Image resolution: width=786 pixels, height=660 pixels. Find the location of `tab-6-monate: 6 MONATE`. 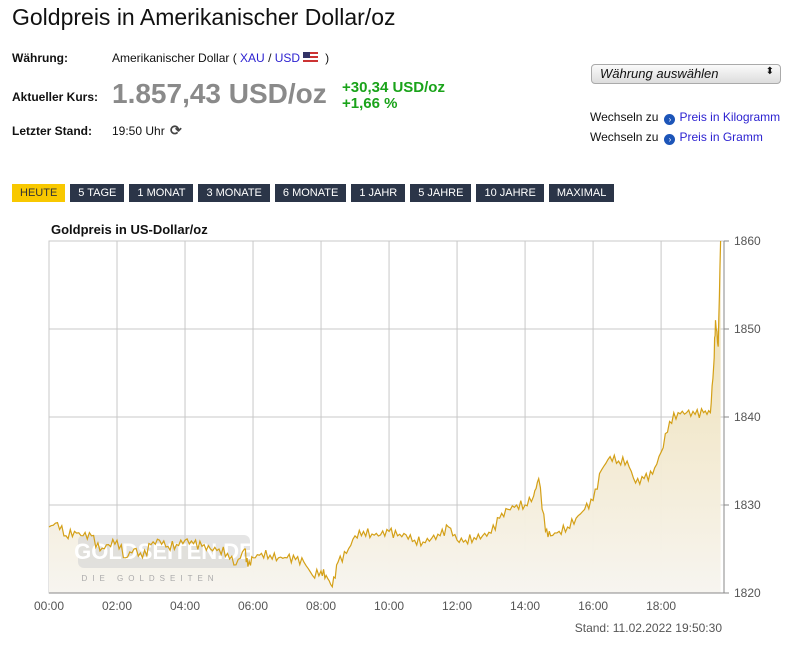

tab-6-monate: 6 MONATE is located at coordinates (310, 193).